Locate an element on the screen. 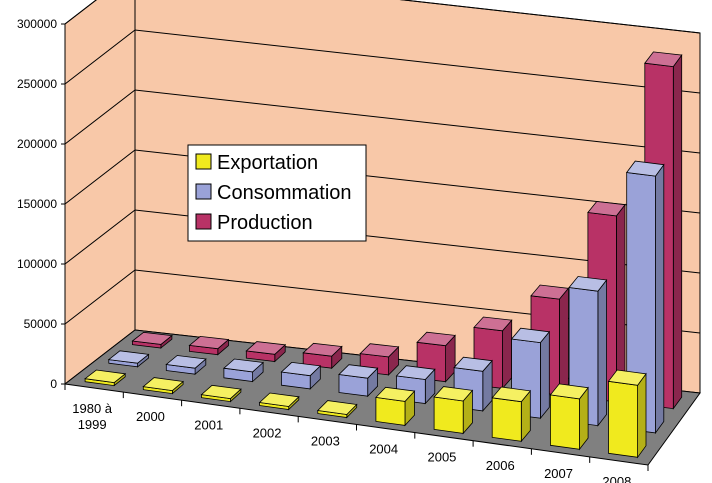 Image resolution: width=712 pixels, height=483 pixels. legend-box is located at coordinates (277, 193).